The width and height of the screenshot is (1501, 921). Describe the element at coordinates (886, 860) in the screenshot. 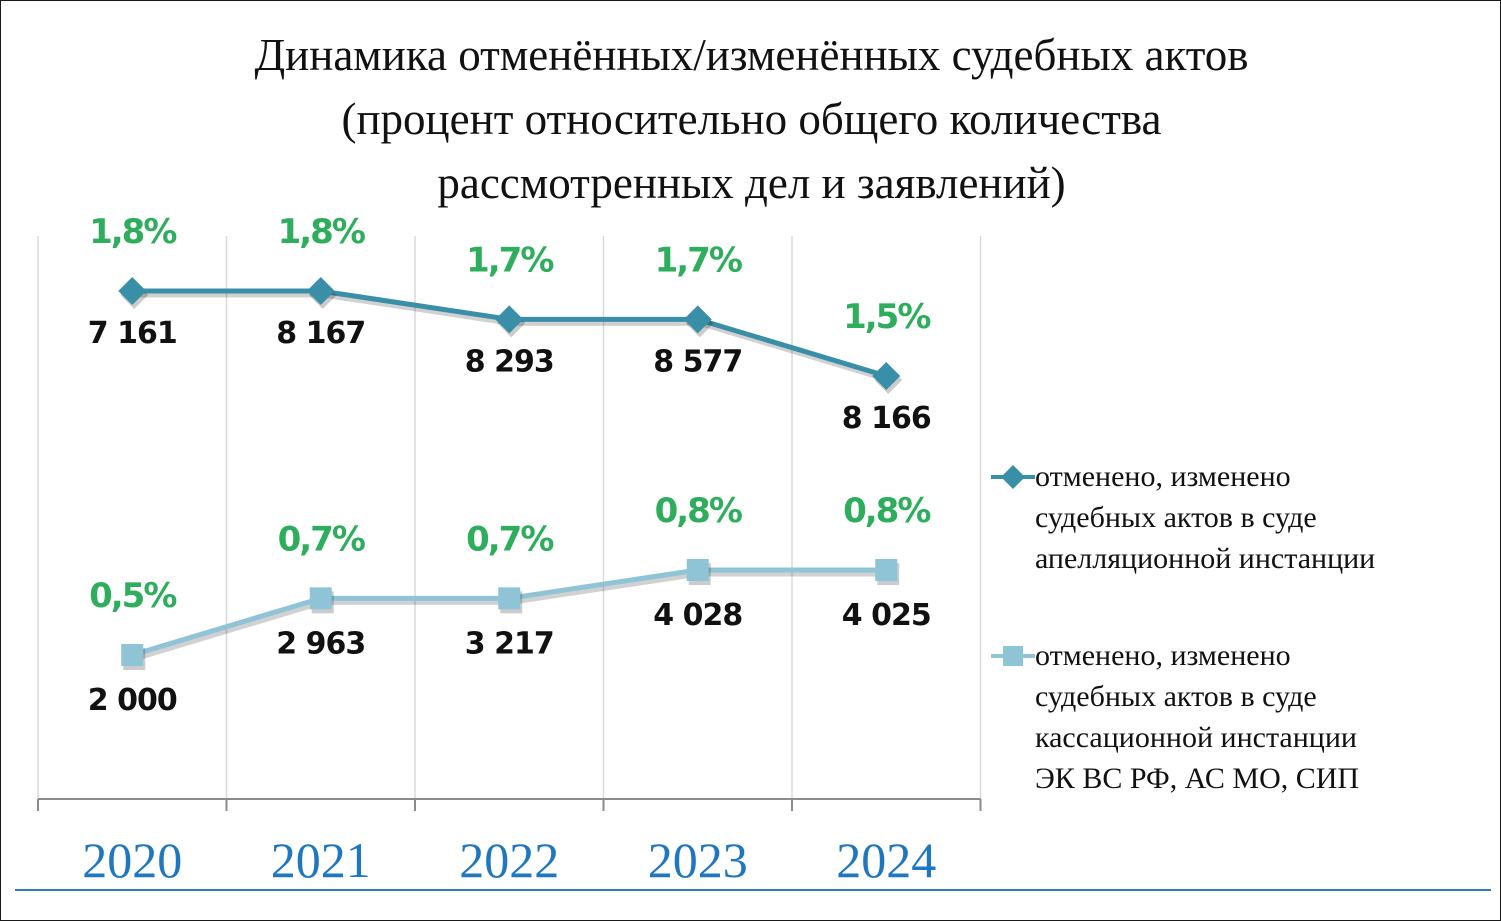

I see `year-label: 2024` at that location.